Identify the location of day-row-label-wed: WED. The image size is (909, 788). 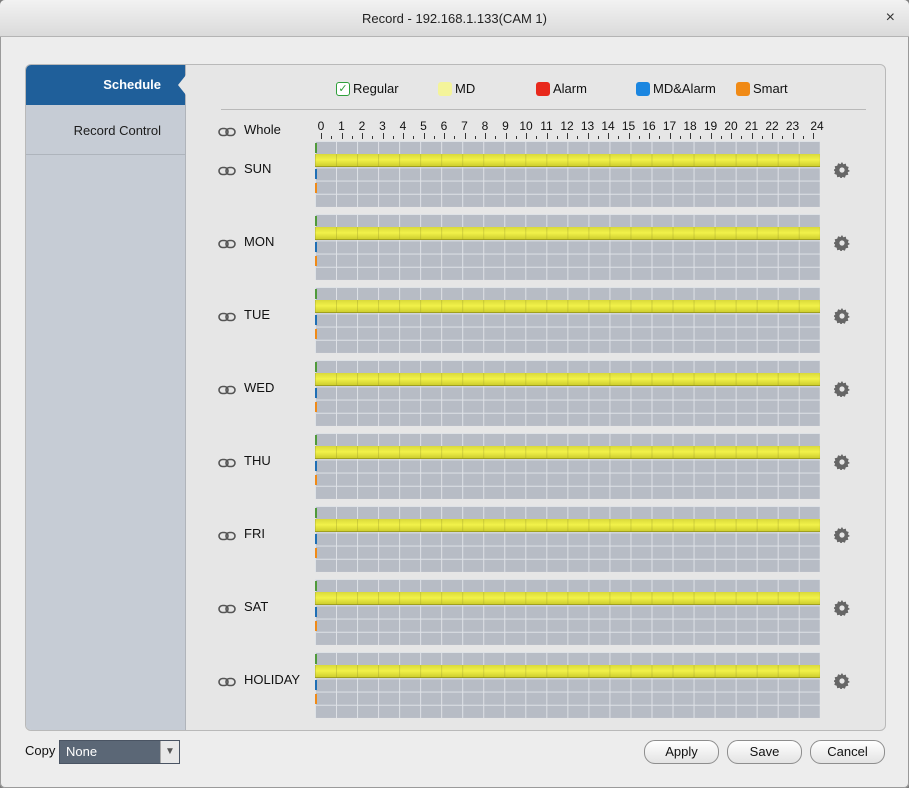
(246, 387).